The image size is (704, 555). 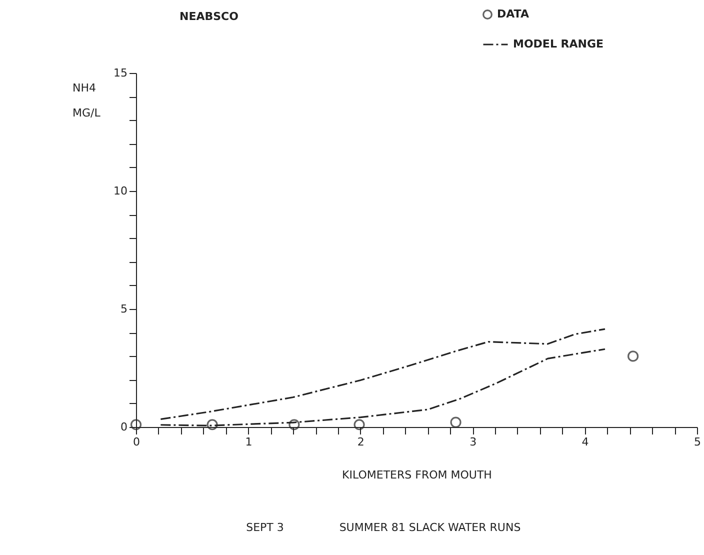 I want to click on x-tick-label: 1, so click(x=248, y=442).